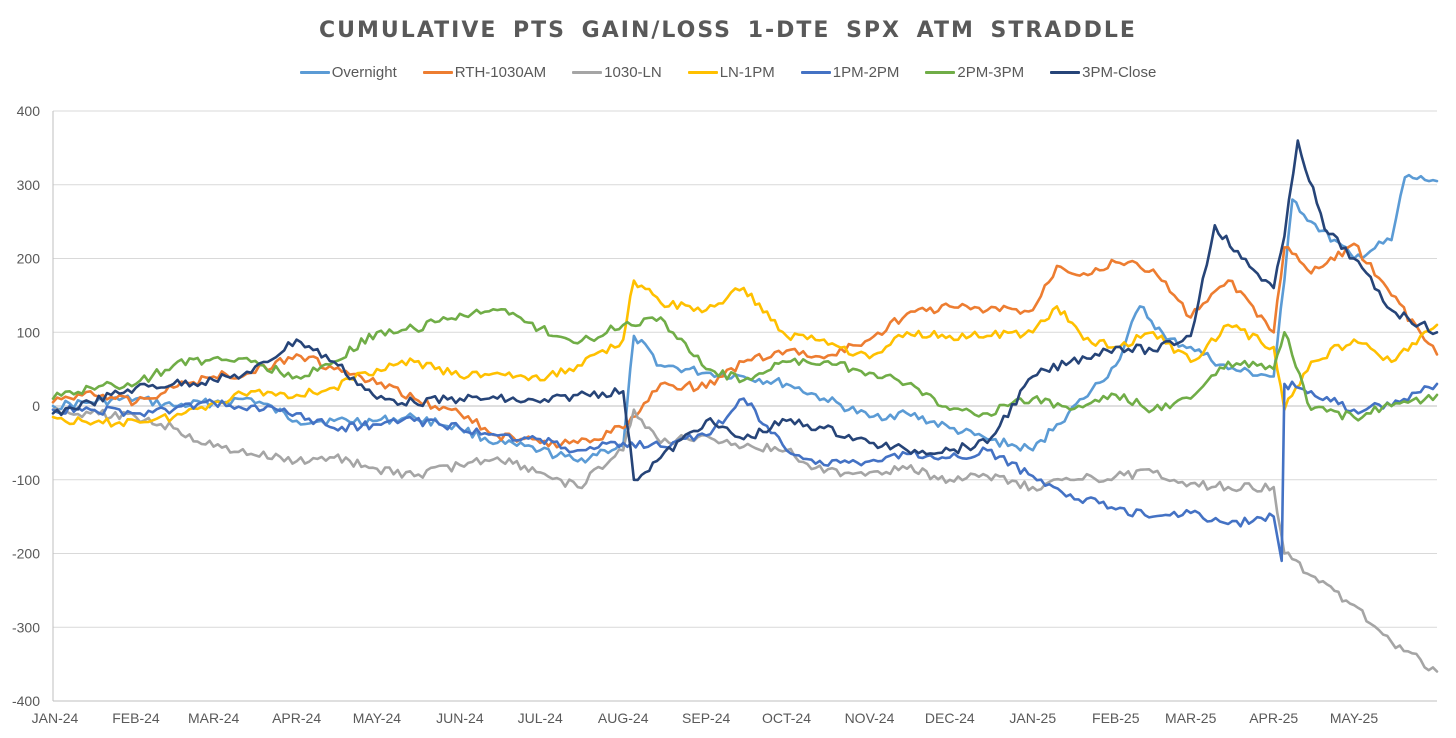  I want to click on legend-item: 2PM-3PM, so click(974, 72).